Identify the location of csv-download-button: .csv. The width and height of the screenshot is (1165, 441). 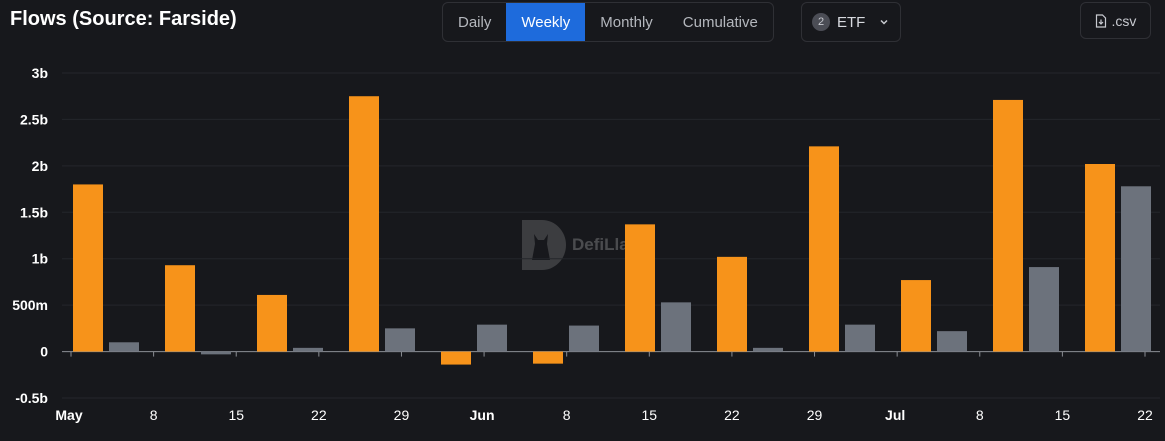
(1115, 20).